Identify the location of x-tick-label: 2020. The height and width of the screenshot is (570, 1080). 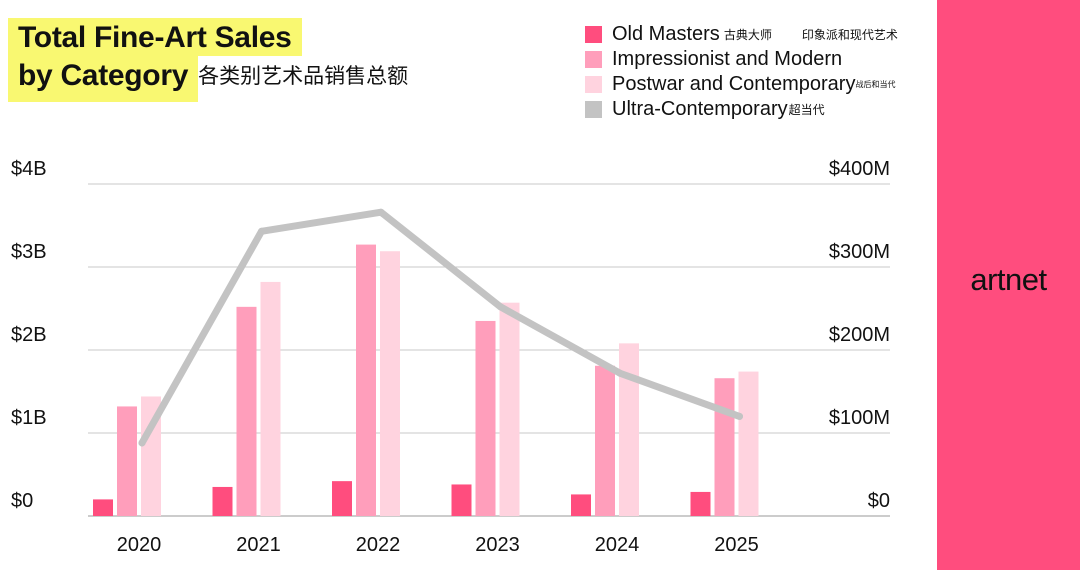
(139, 545).